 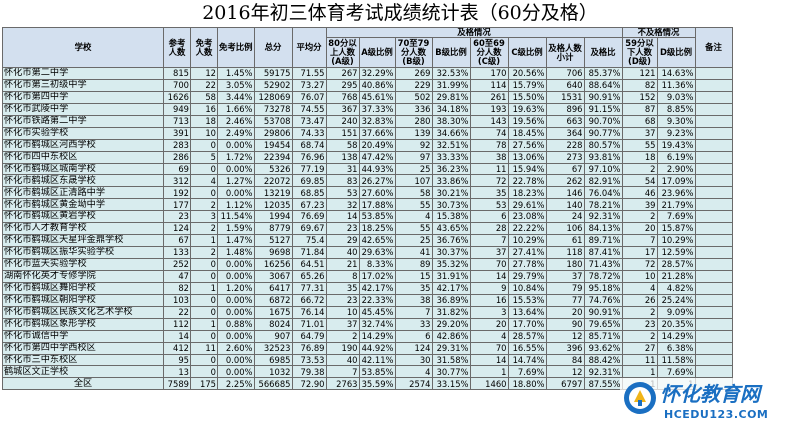 What do you see at coordinates (603, 85) in the screenshot?
I see `cell-pass-rate: 88.64%` at bounding box center [603, 85].